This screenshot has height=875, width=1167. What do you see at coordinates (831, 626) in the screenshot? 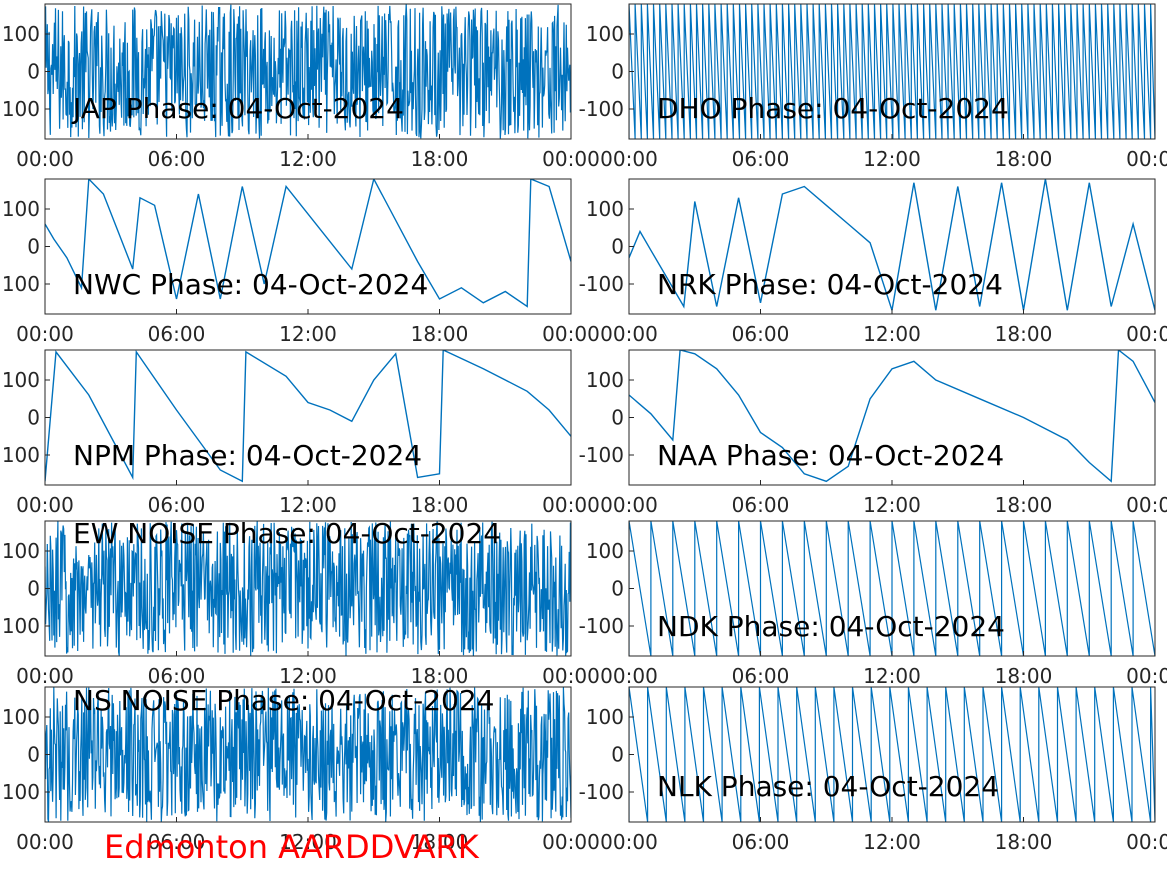
I see `panel-title: NDK Phase: 04-Oct-2024` at bounding box center [831, 626].